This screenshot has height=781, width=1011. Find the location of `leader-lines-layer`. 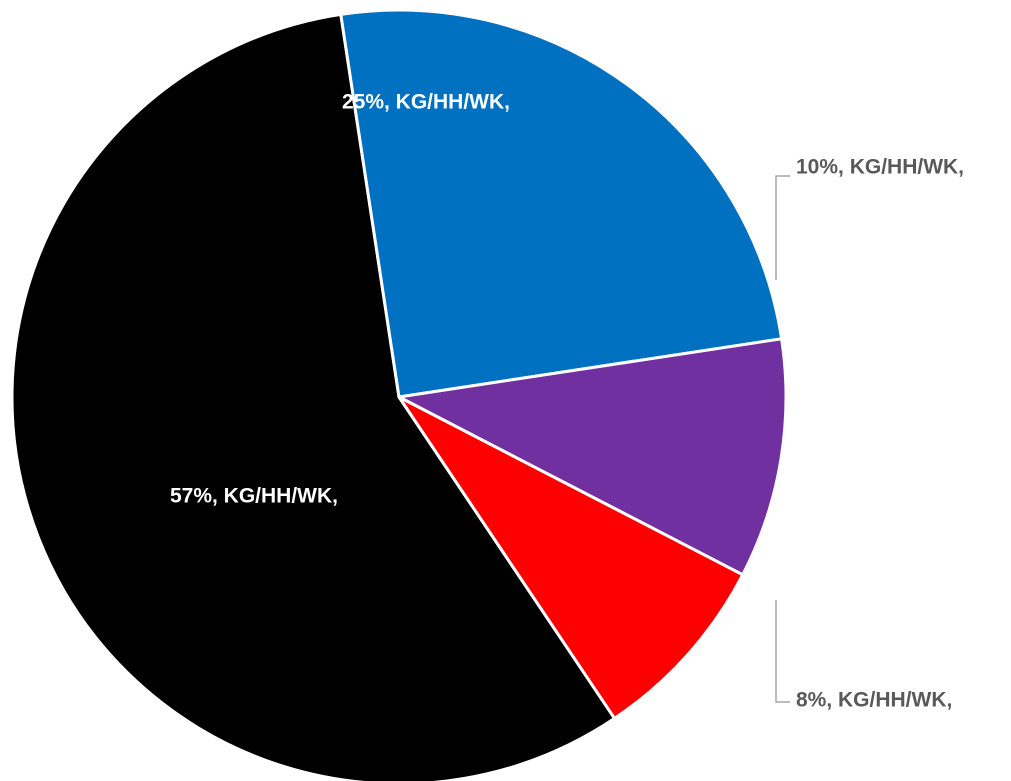

leader-lines-layer is located at coordinates (782, 439).